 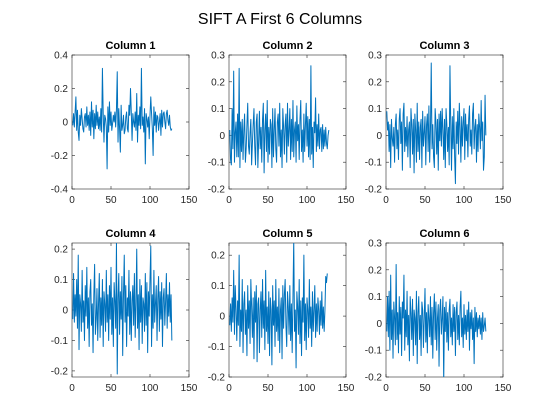 I want to click on subplot-title: Column 3, so click(x=444, y=46).